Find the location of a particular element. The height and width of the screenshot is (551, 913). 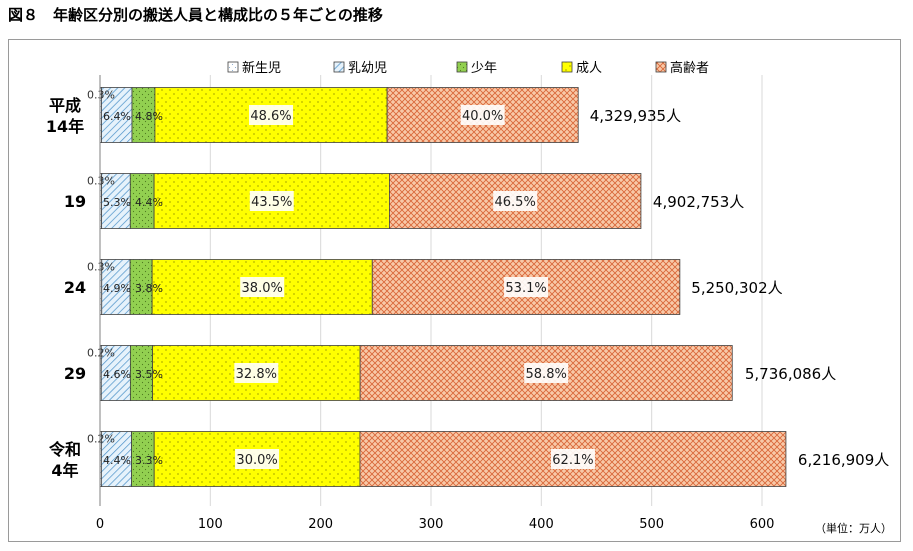

x-tick-label: 100 is located at coordinates (210, 524).